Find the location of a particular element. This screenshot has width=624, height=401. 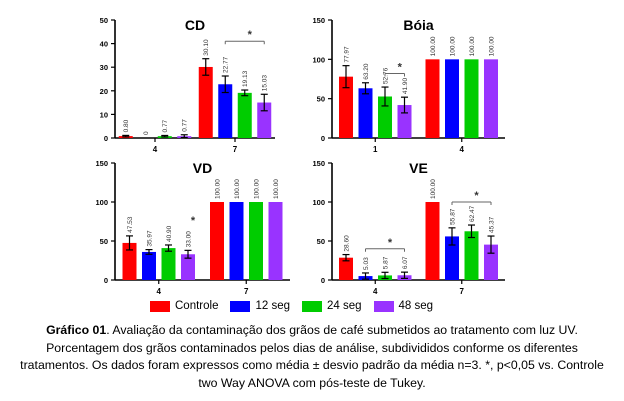

data-label: 5.03 is located at coordinates (366, 263).